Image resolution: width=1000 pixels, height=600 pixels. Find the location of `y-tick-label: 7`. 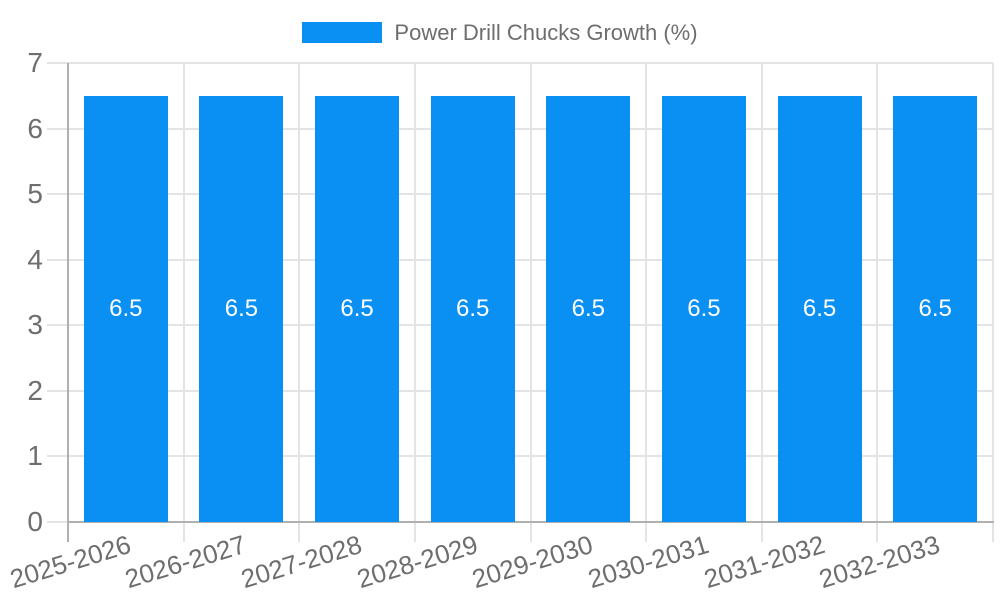

y-tick-label: 7 is located at coordinates (35, 62).